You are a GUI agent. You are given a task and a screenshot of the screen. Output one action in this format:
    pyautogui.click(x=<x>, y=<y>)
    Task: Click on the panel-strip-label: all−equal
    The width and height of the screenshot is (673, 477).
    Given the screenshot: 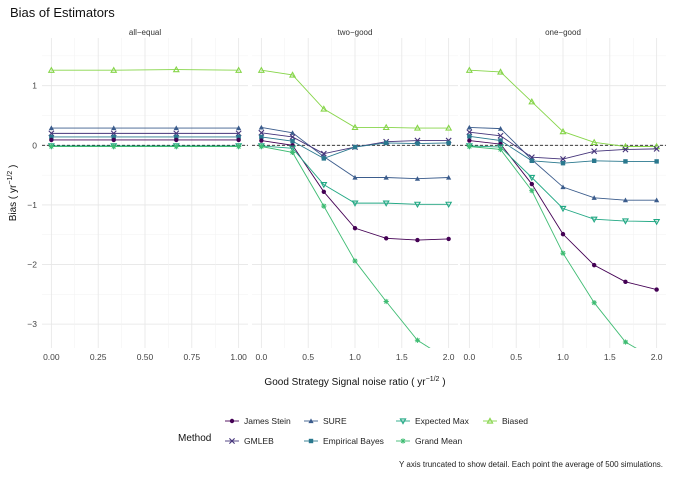 What is the action you would take?
    pyautogui.click(x=145, y=32)
    